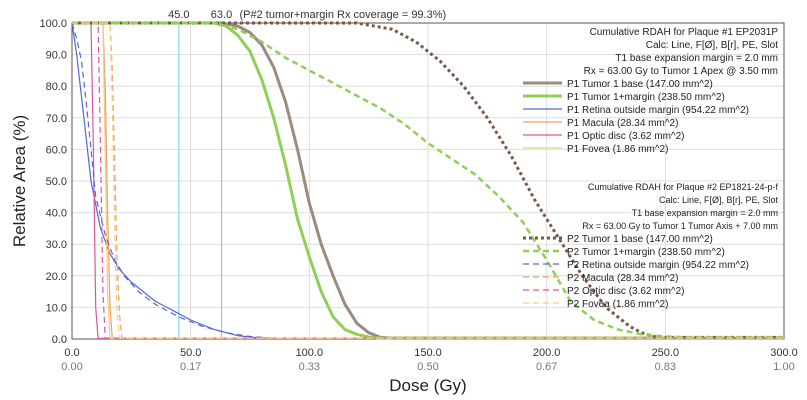  I want to click on legend-label: P2 Fovea (1.86 mm^2), so click(617, 304).